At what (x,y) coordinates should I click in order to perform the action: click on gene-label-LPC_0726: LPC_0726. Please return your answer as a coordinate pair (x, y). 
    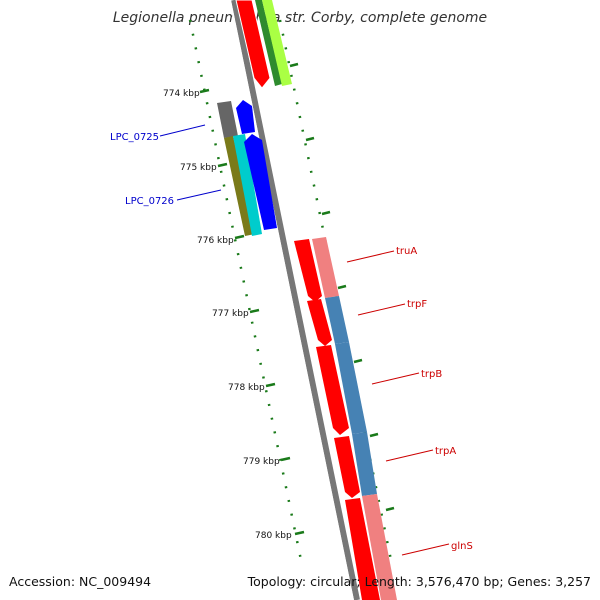
    Looking at the image, I should click on (149, 201).